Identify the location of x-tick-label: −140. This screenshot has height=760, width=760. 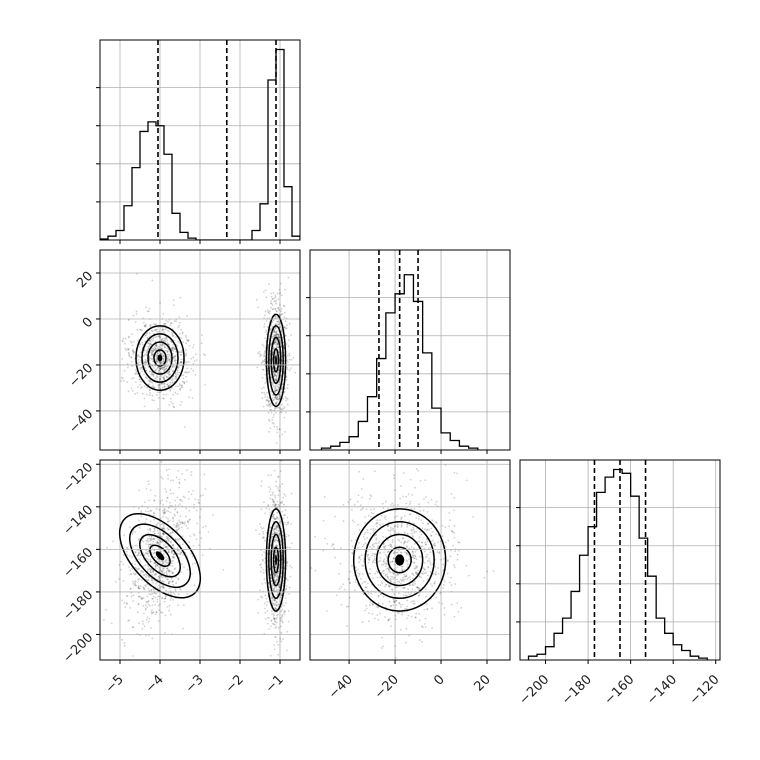
(662, 690).